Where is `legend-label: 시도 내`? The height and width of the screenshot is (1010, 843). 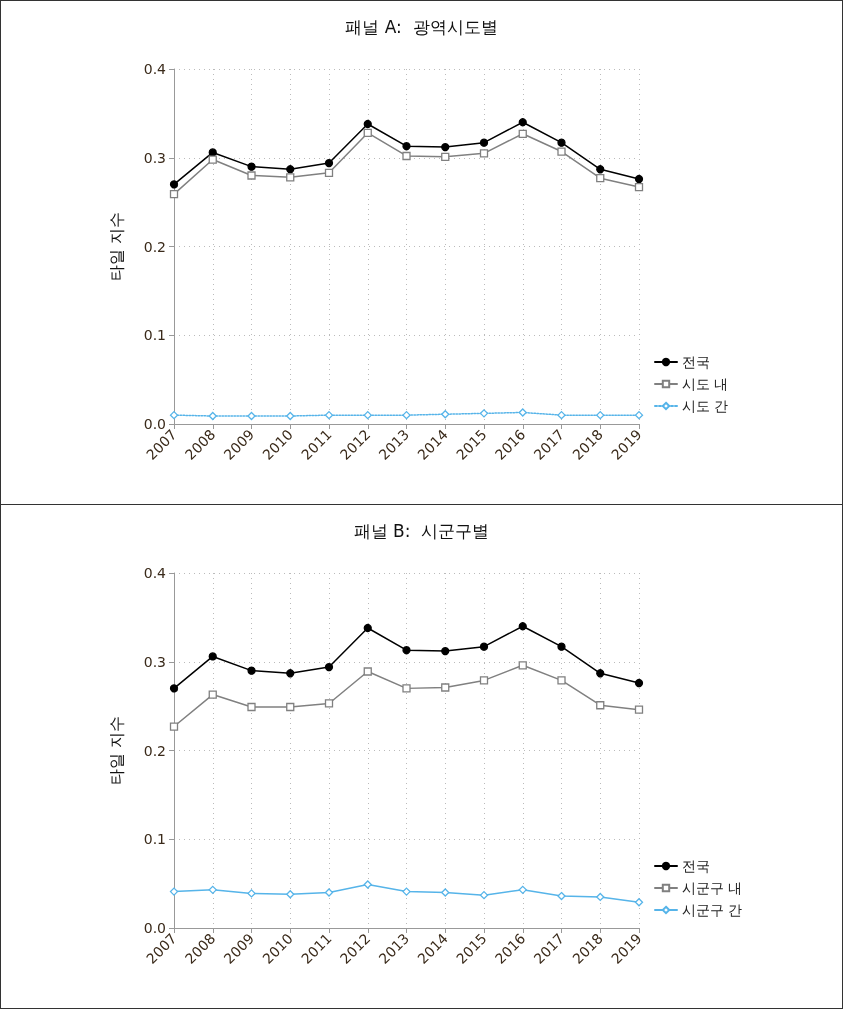 legend-label: 시도 내 is located at coordinates (705, 384).